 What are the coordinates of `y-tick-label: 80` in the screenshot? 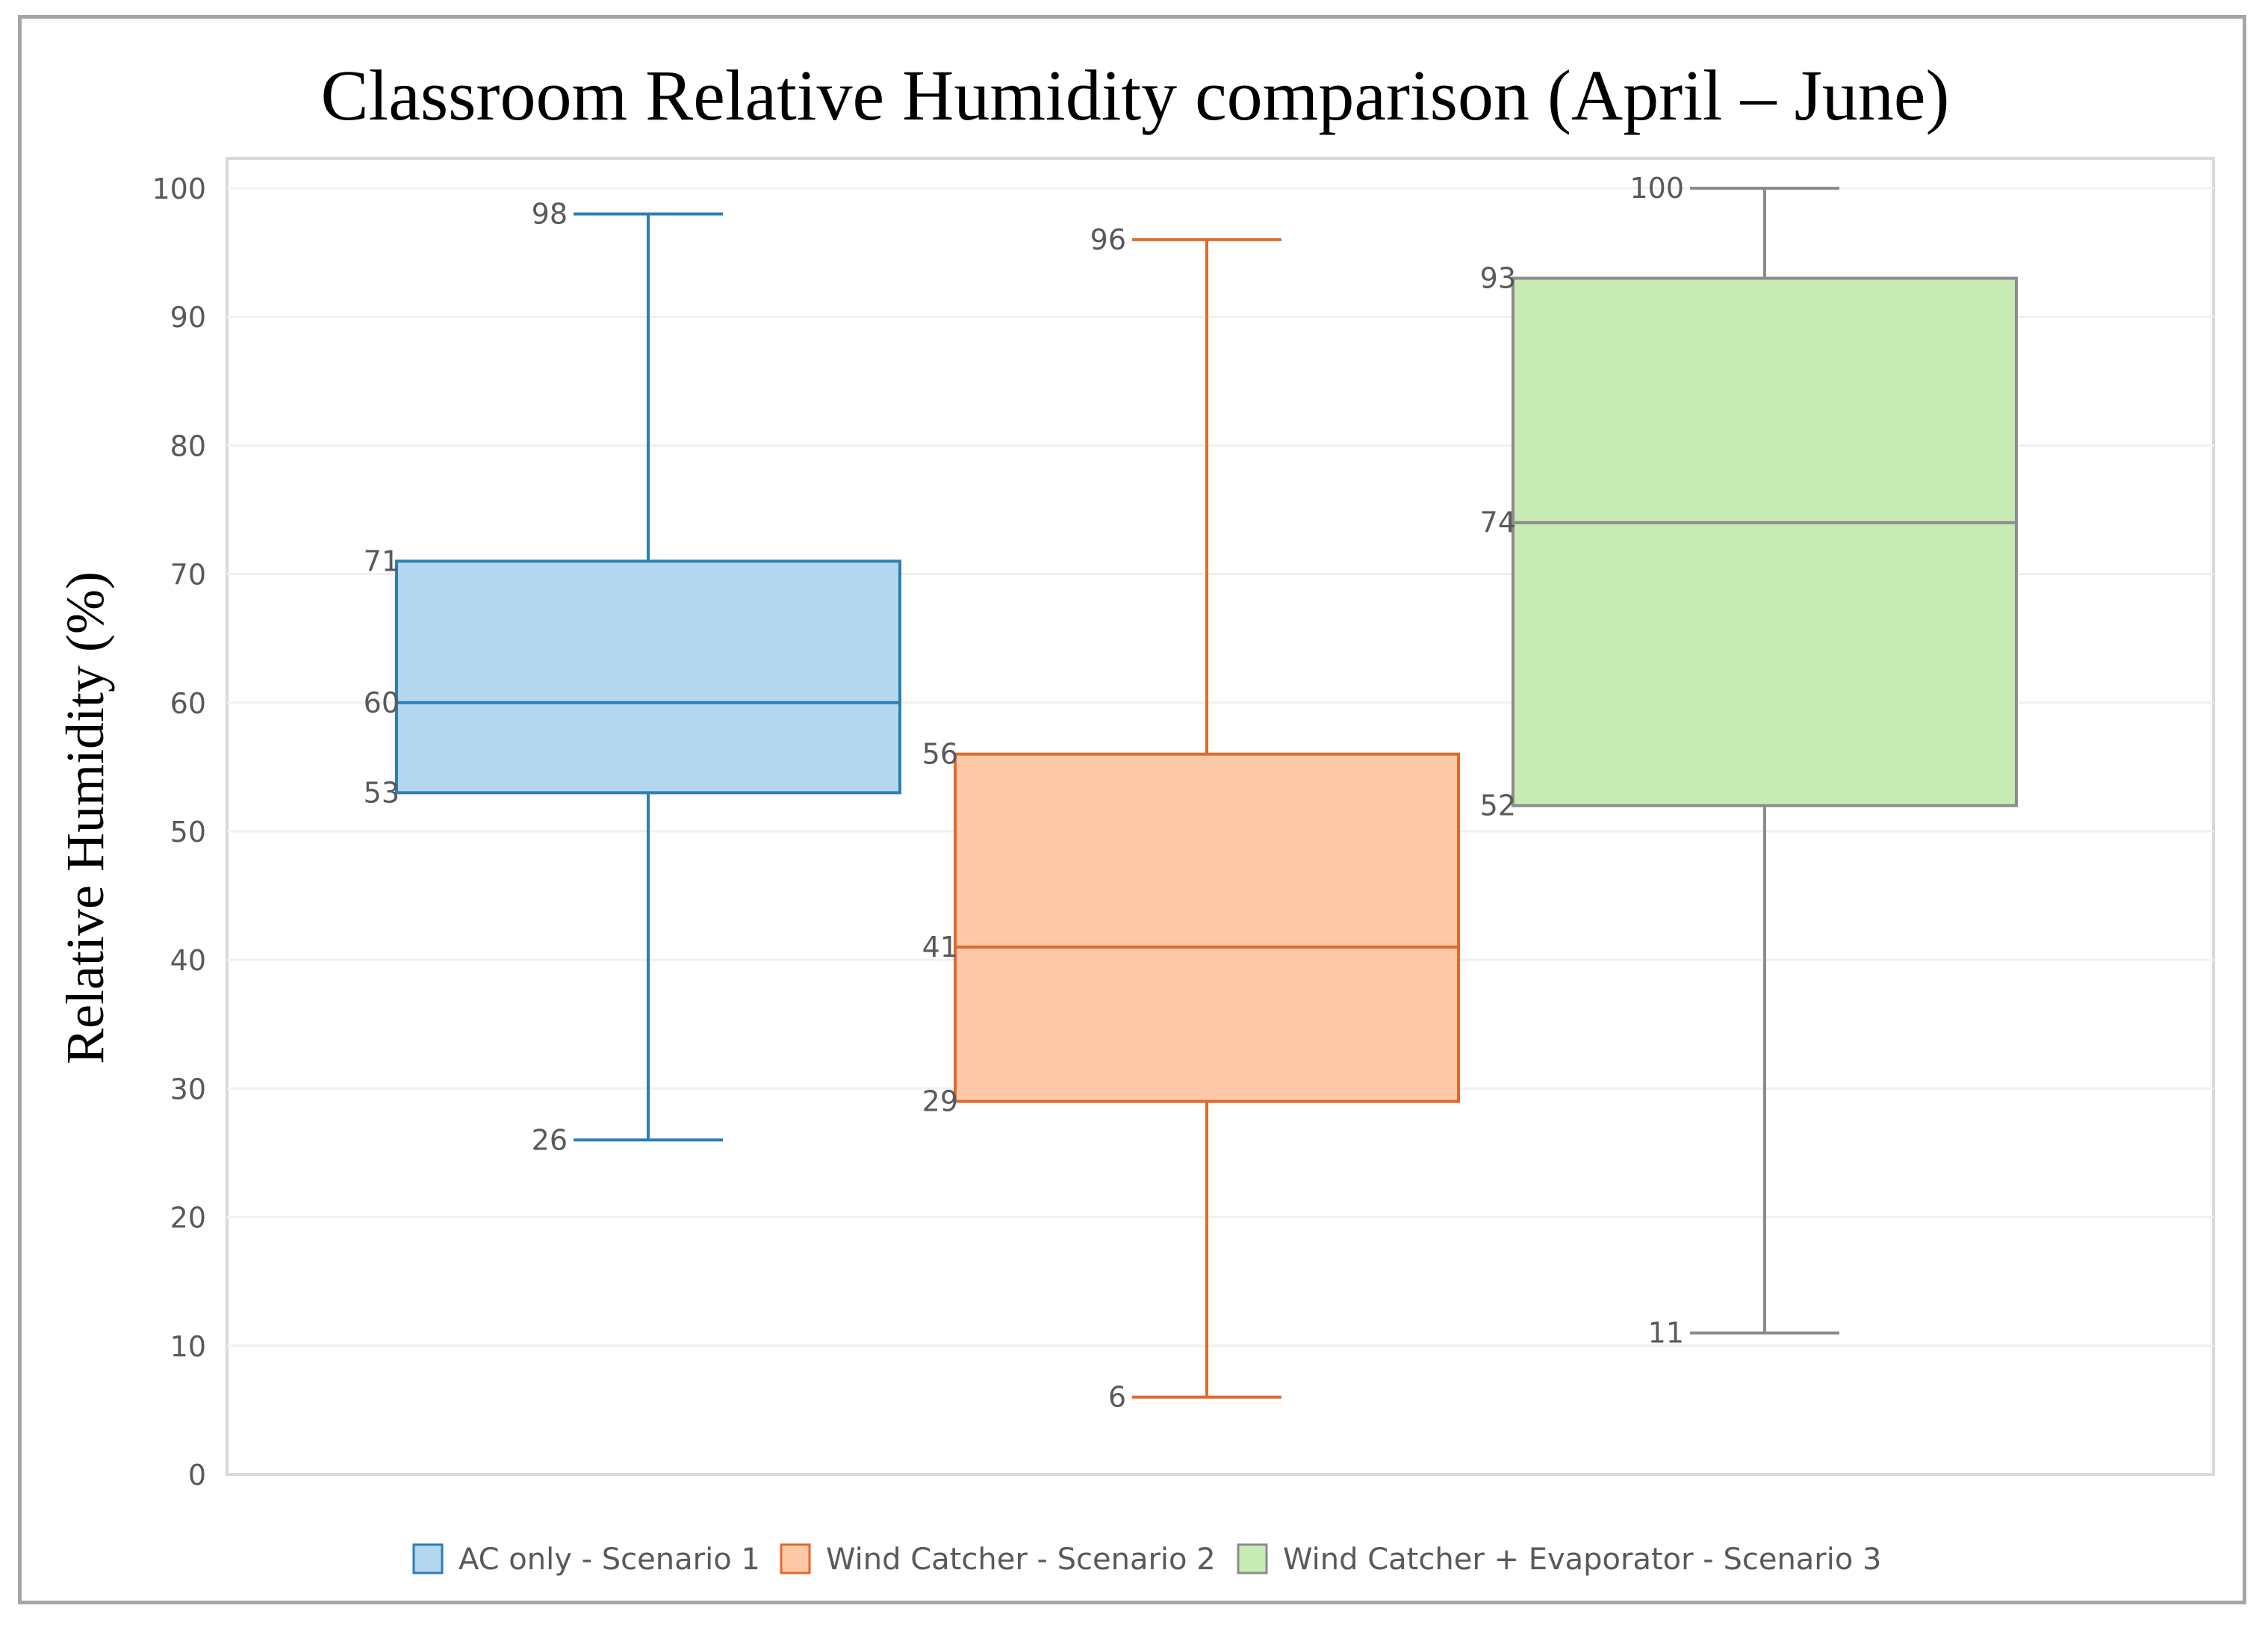 It's located at (188, 445).